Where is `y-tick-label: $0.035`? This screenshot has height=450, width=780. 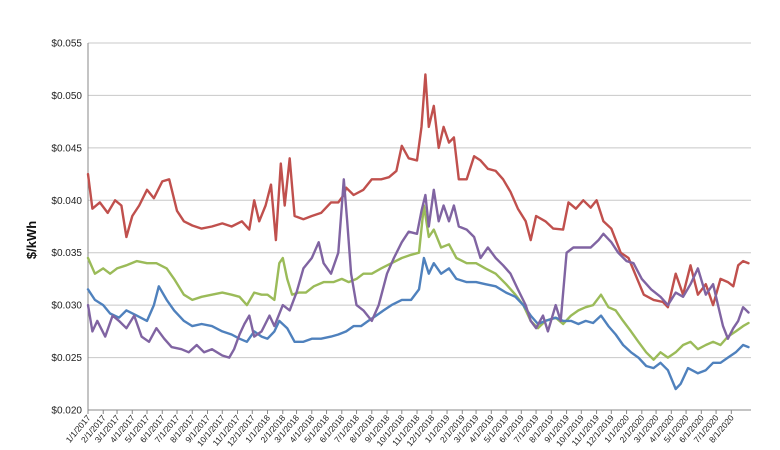 y-tick-label: $0.035 is located at coordinates (66, 253).